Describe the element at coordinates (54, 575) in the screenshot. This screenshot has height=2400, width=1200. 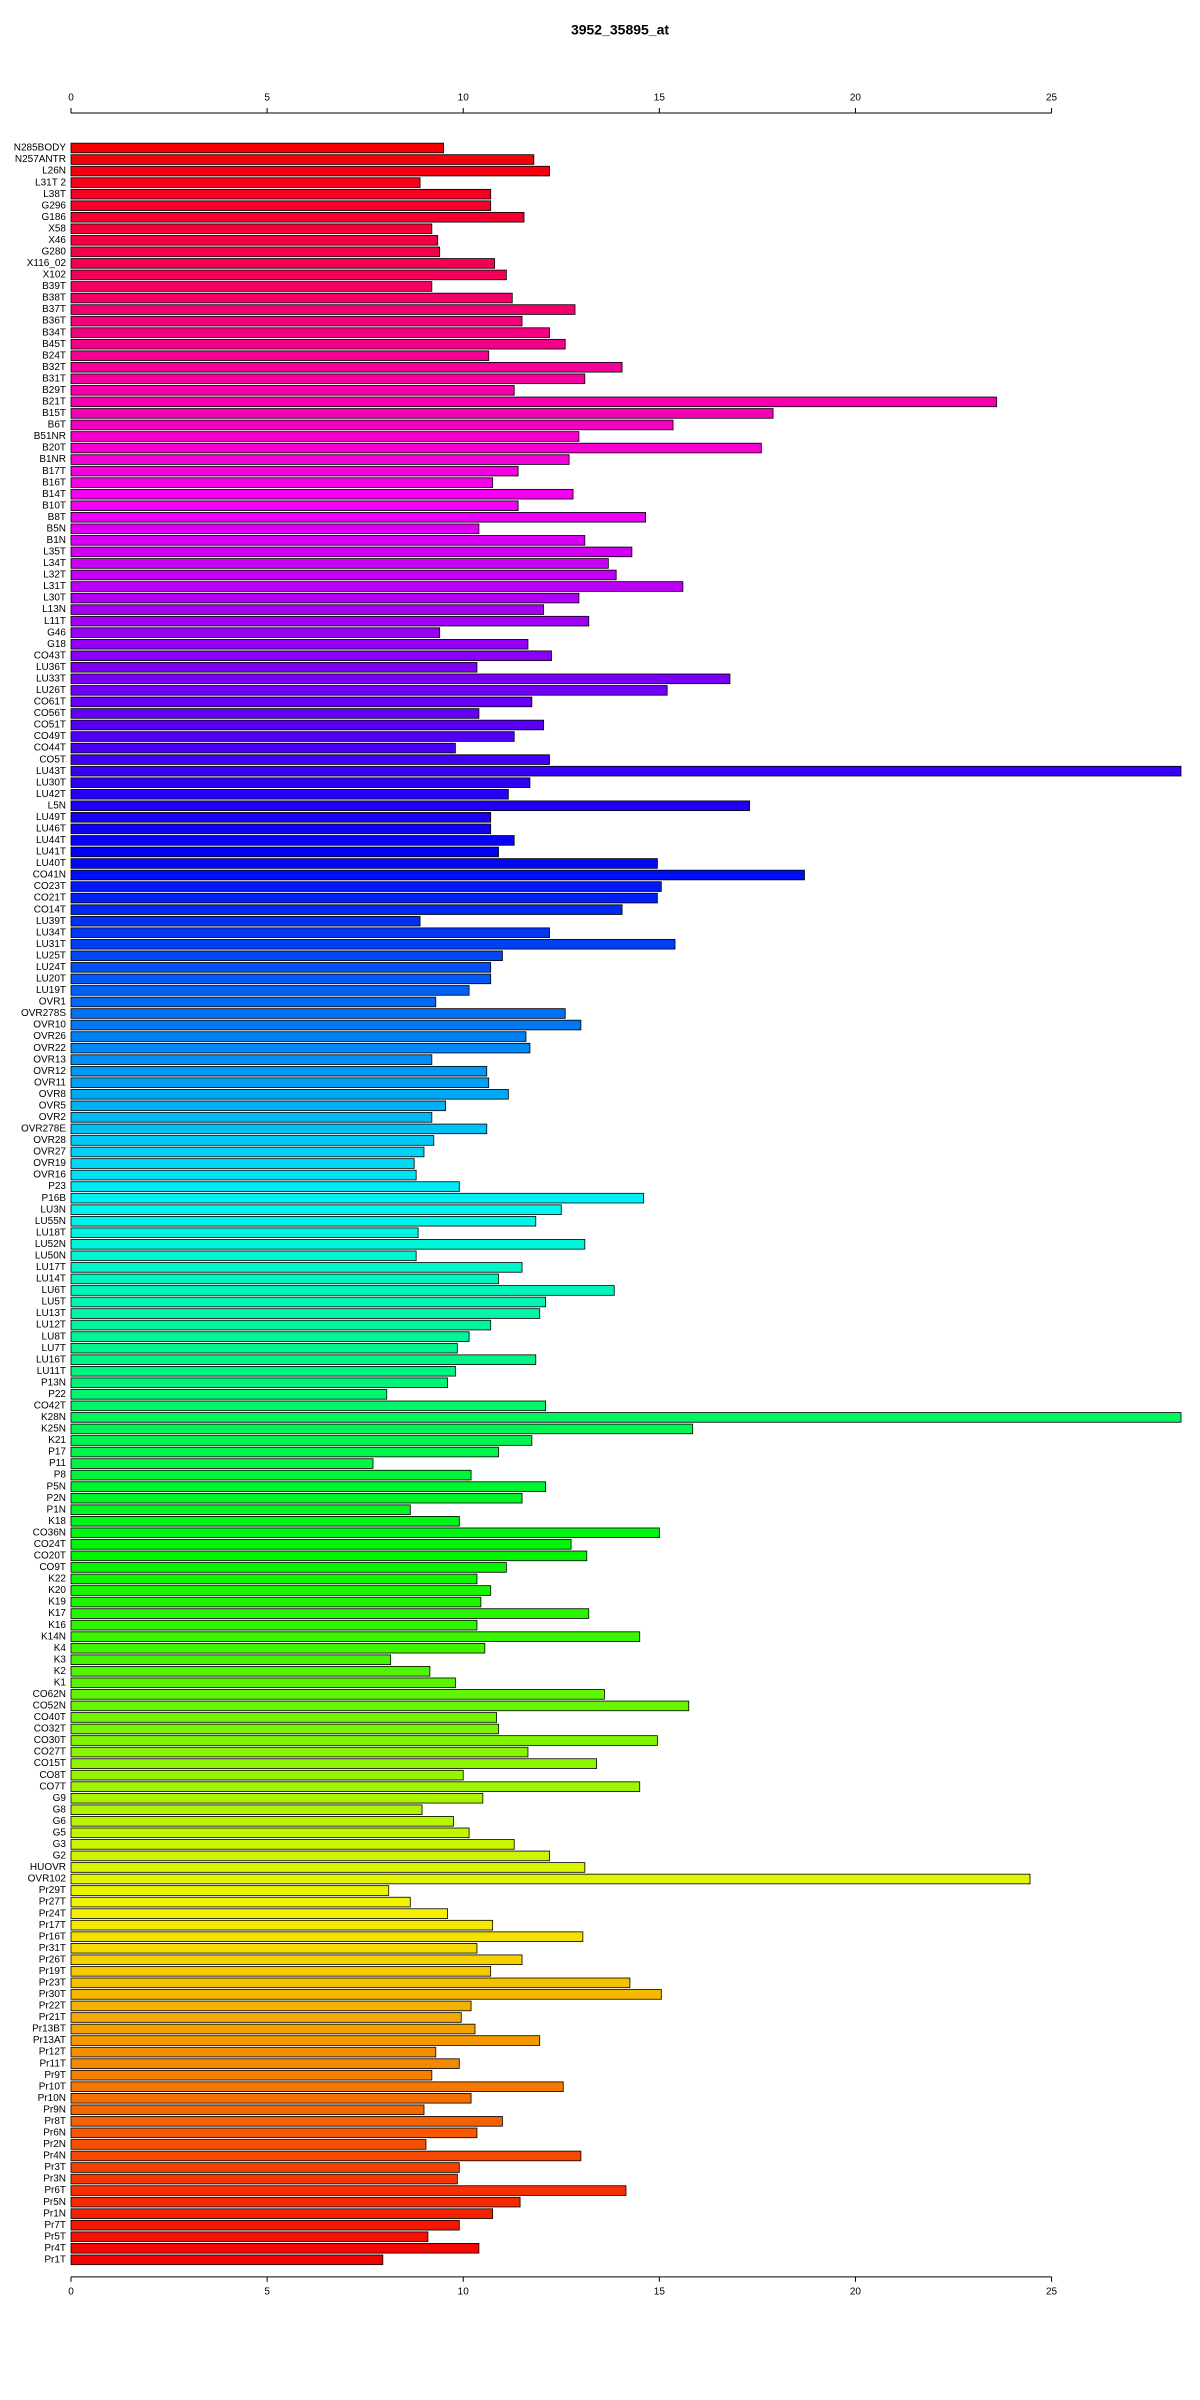
I see `y-tick-label: L32T` at that location.